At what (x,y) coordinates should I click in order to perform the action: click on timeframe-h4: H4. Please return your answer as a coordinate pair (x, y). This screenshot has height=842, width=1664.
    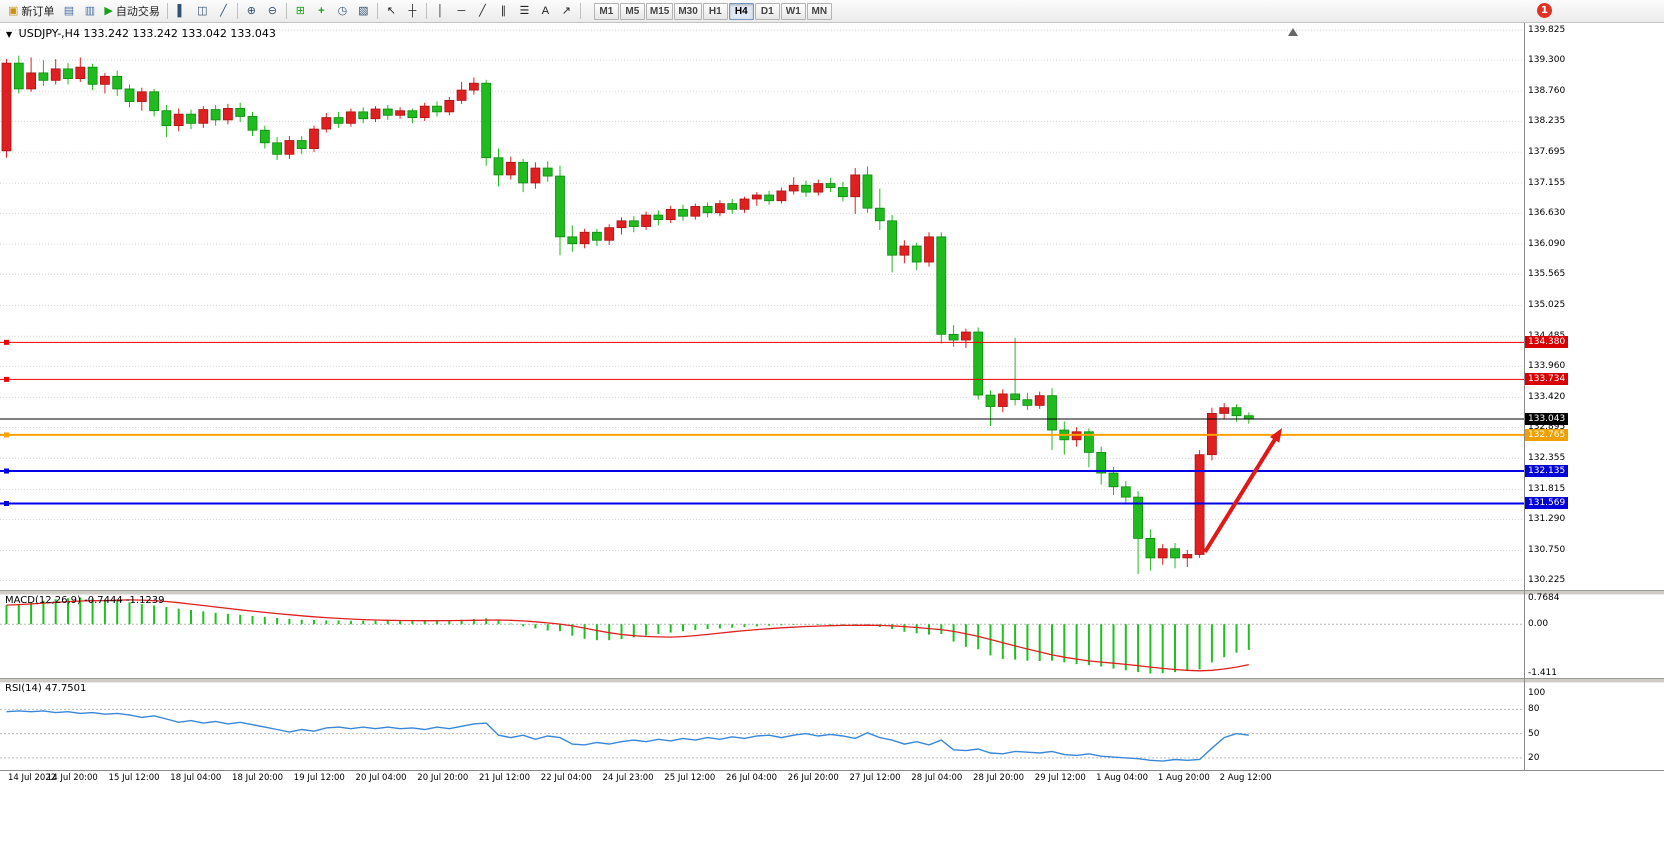
    Looking at the image, I should click on (741, 11).